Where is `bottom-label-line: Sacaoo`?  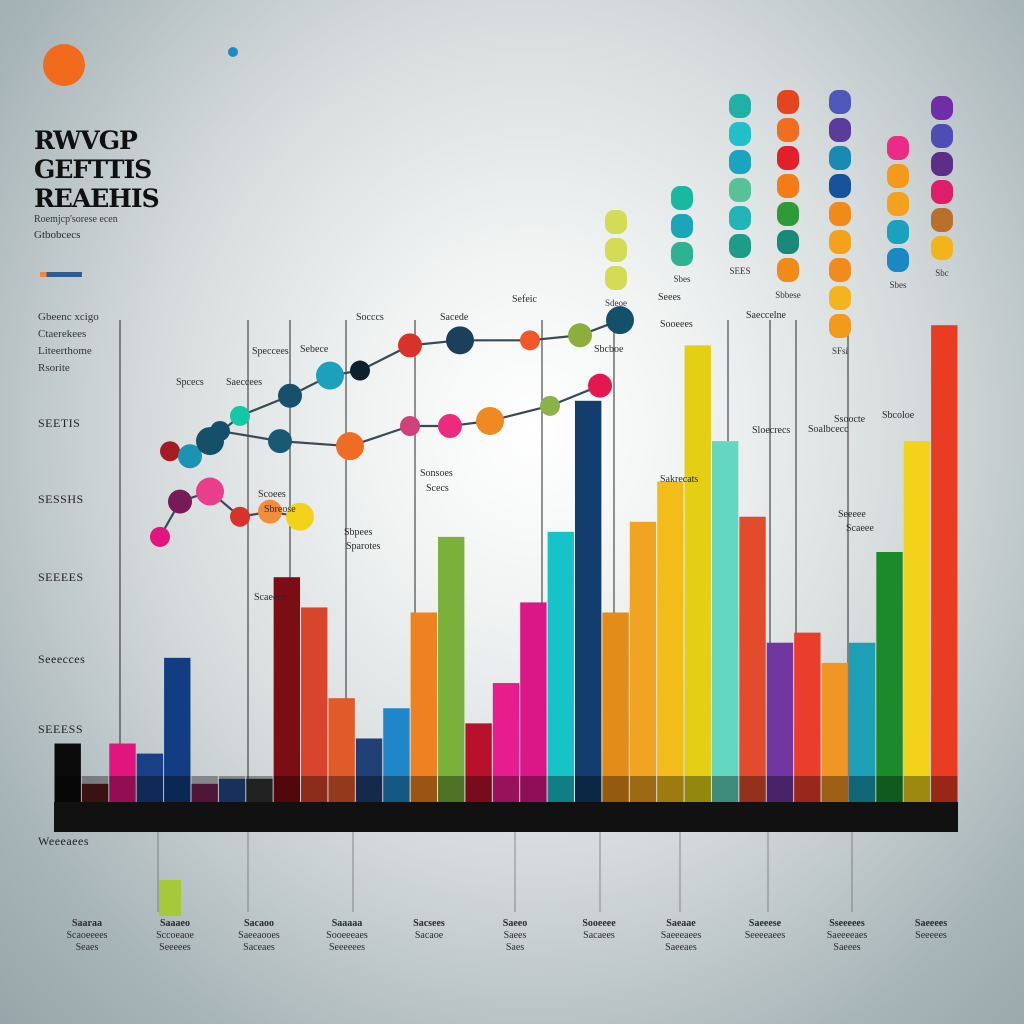 bottom-label-line: Sacaoo is located at coordinates (259, 923).